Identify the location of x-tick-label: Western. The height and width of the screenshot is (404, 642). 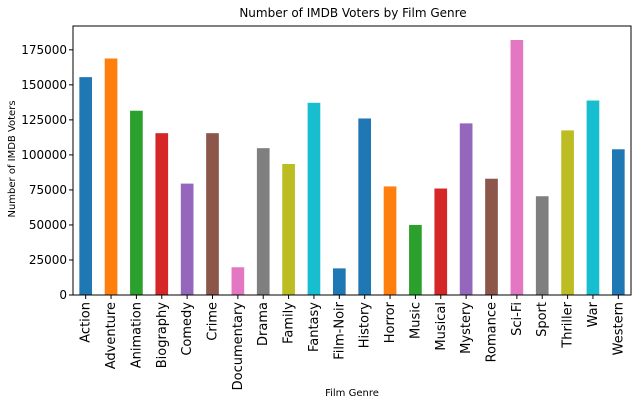
(618, 328).